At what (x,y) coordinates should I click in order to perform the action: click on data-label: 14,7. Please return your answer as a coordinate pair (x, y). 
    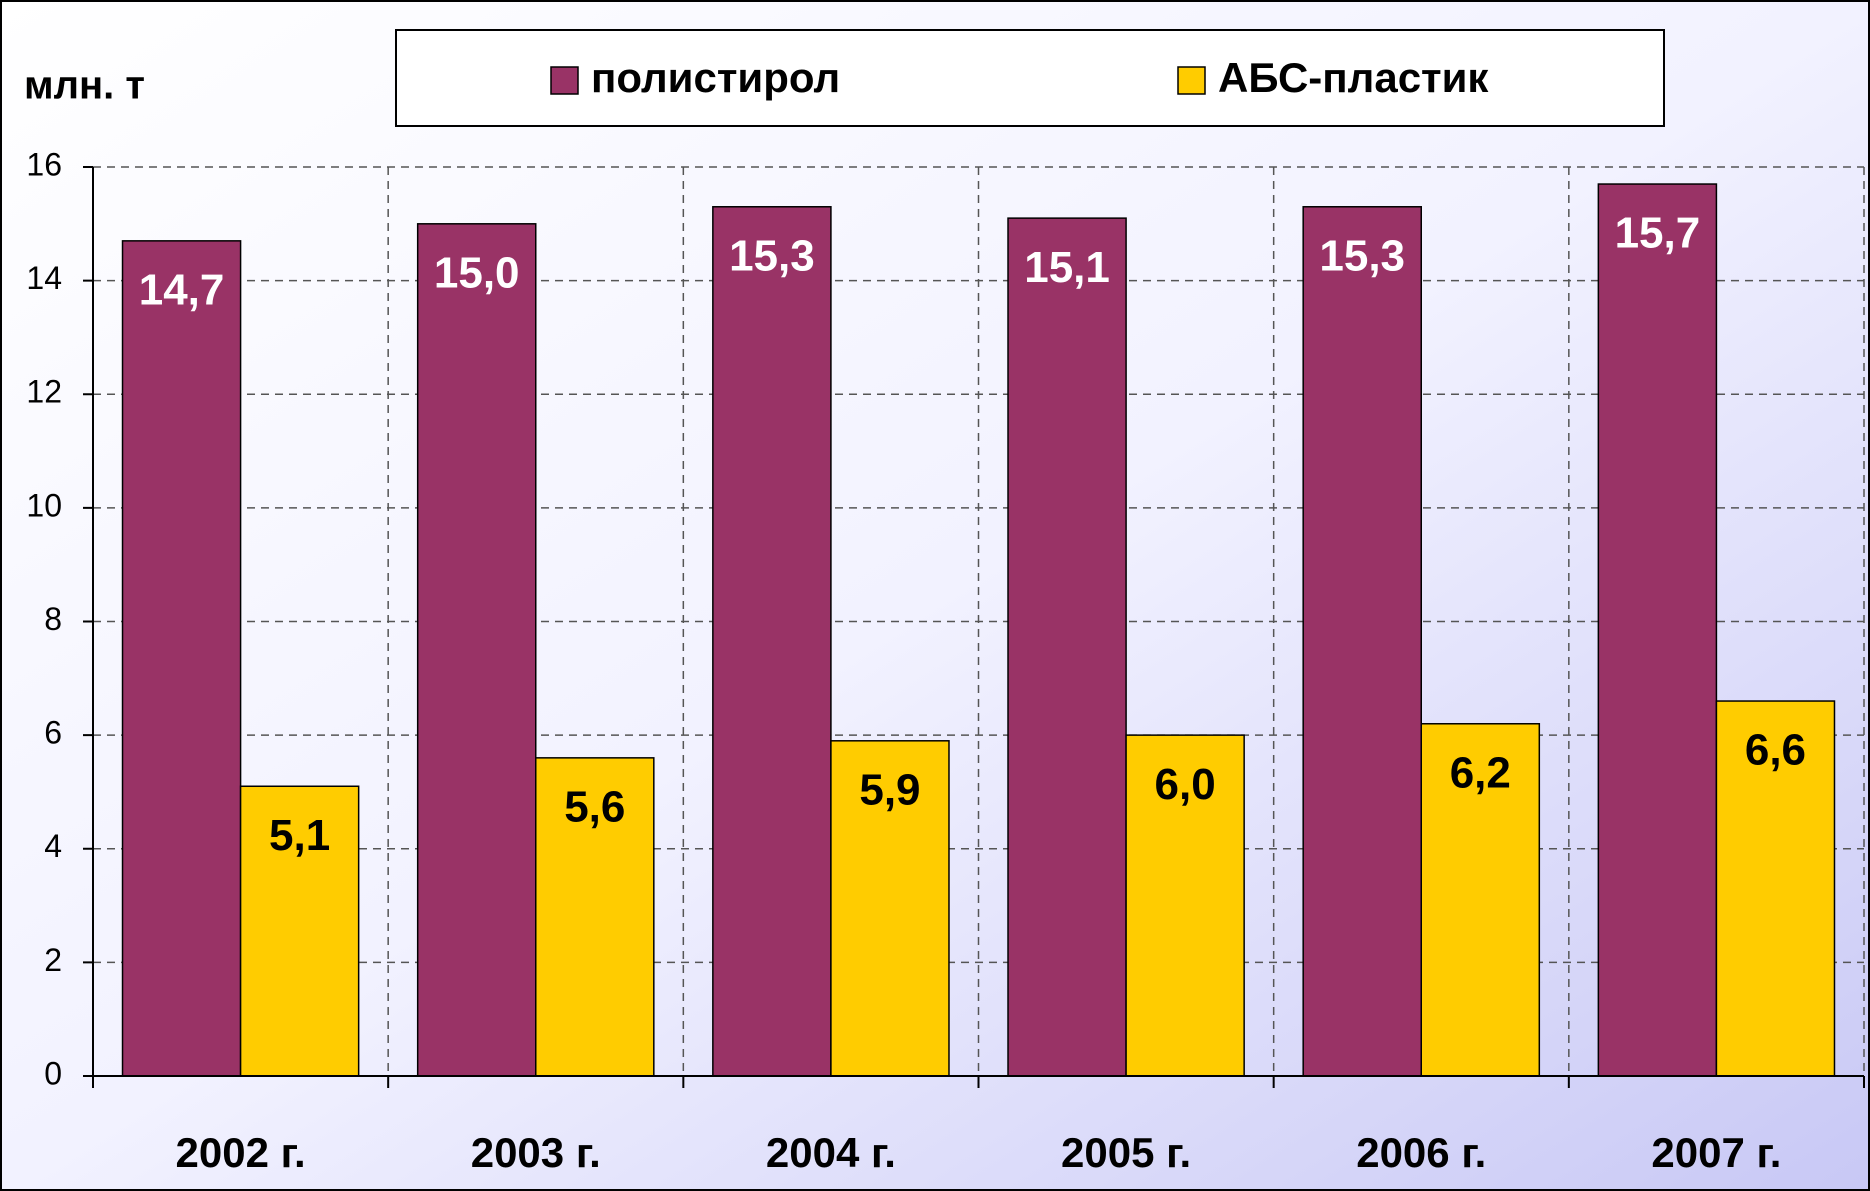
    Looking at the image, I should click on (182, 289).